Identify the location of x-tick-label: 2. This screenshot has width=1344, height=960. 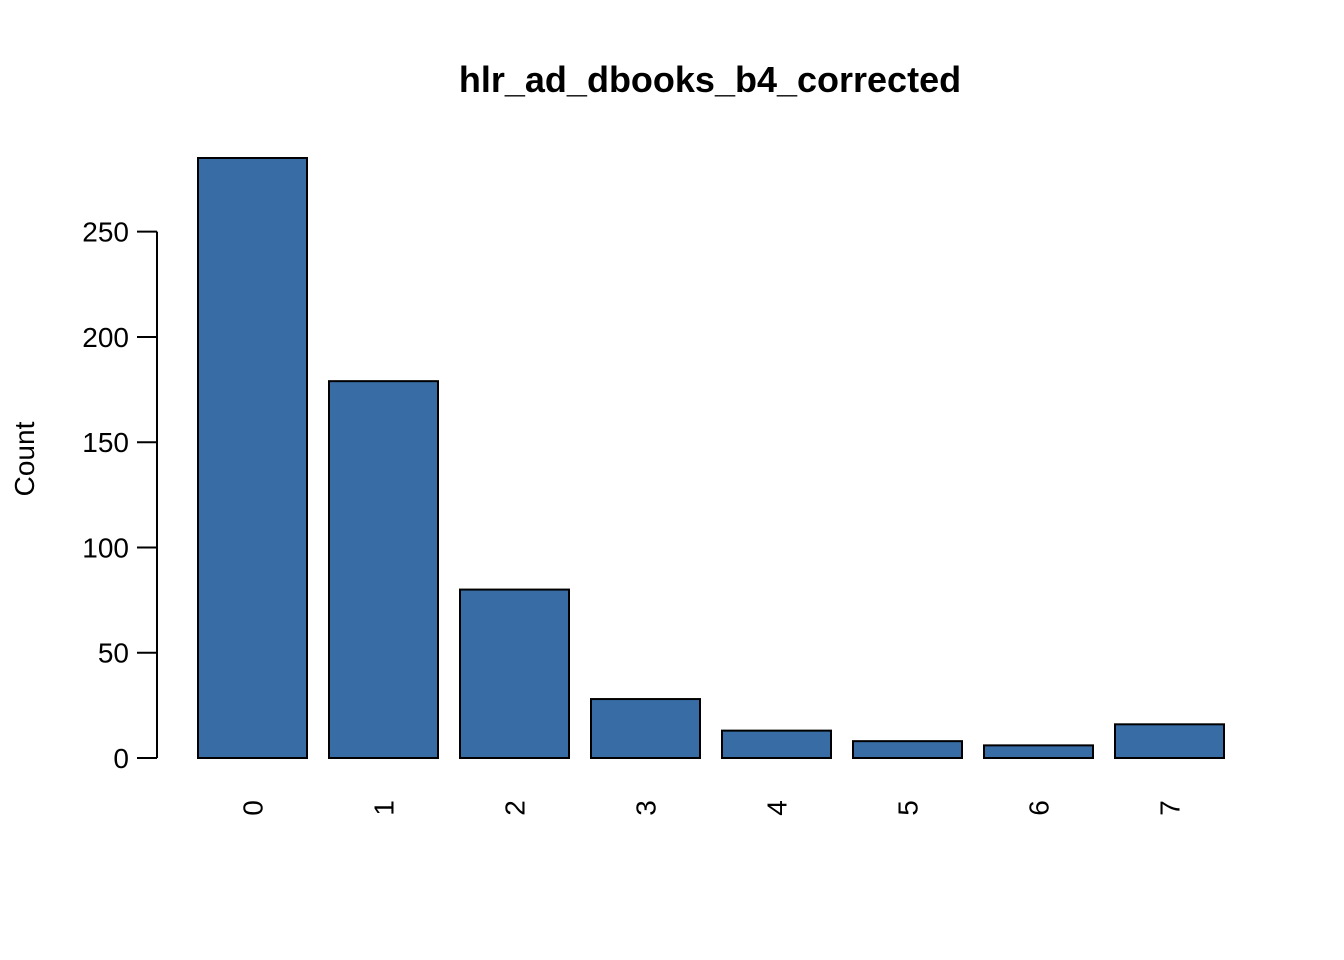
(515, 808).